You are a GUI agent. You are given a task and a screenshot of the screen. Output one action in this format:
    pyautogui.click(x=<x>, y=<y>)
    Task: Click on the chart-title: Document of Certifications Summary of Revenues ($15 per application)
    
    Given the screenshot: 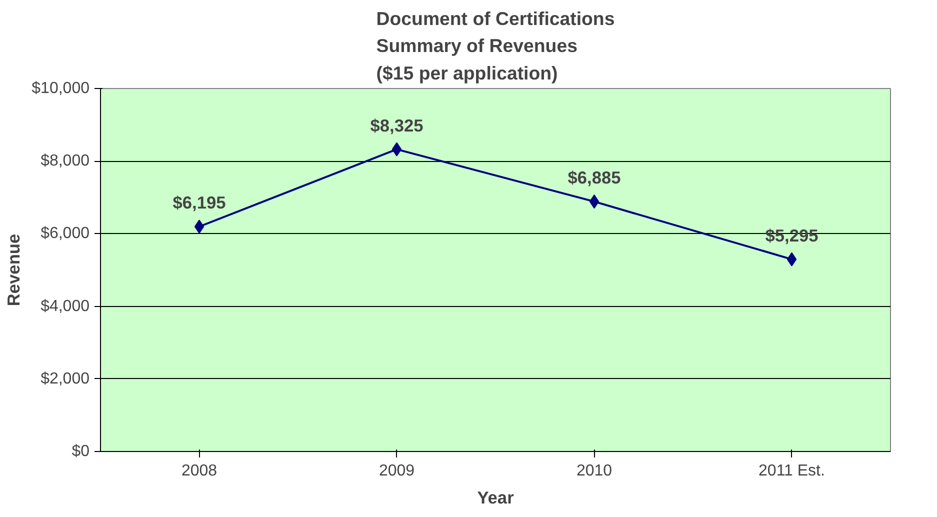 What is the action you would take?
    pyautogui.click(x=495, y=46)
    